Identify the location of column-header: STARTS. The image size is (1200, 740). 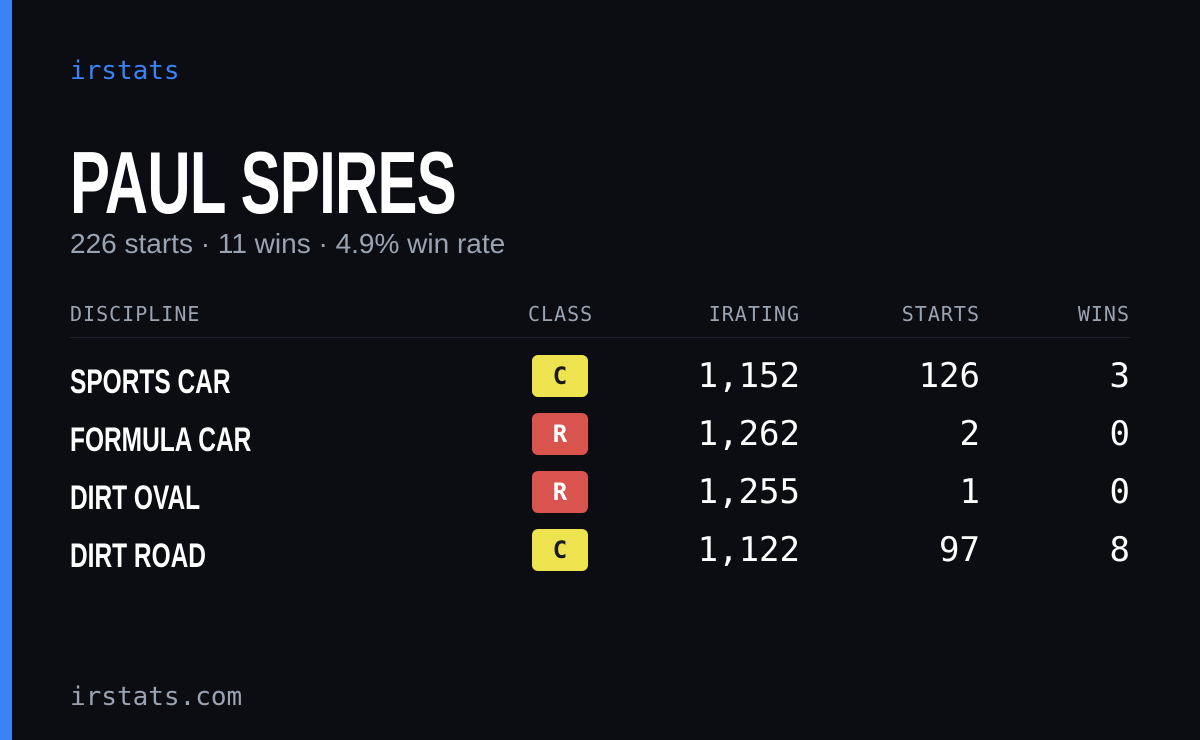
(940, 314).